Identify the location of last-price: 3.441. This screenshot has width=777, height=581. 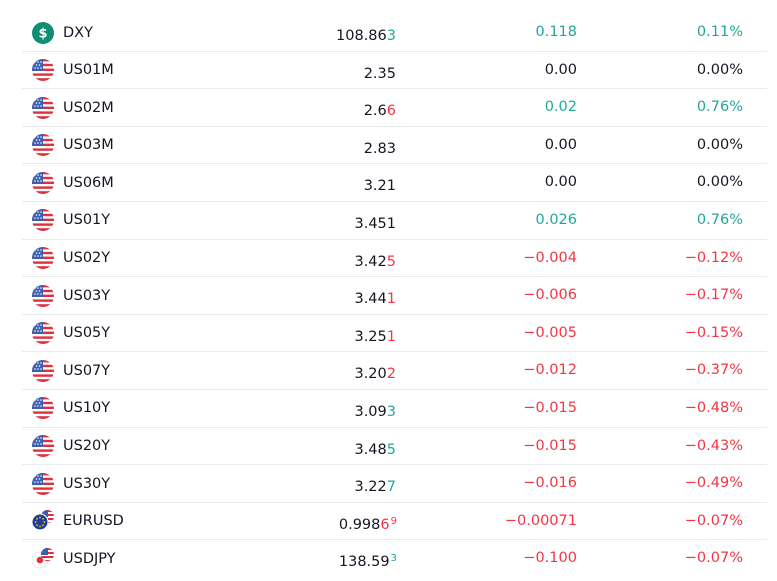
(322, 295).